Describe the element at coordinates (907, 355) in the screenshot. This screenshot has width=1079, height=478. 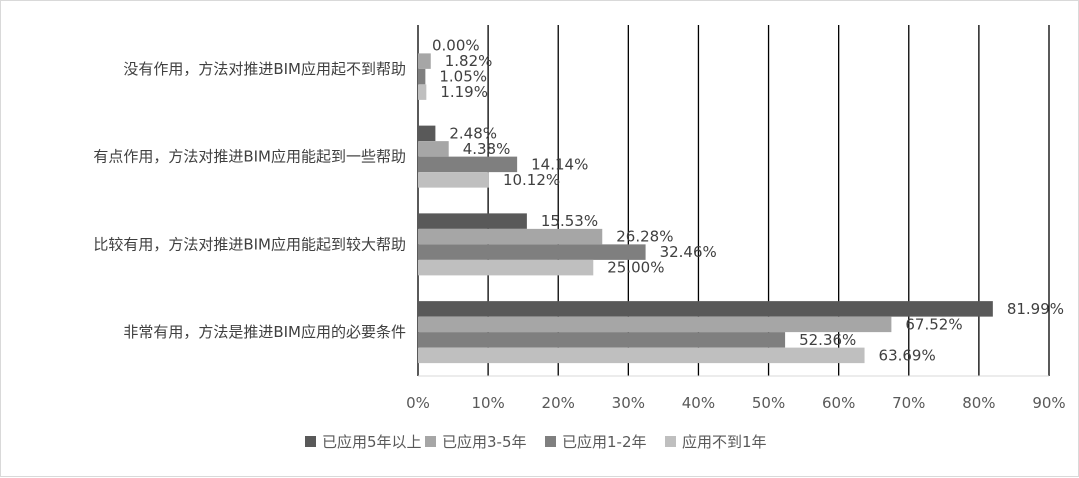
I see `data-label: 63.69%` at that location.